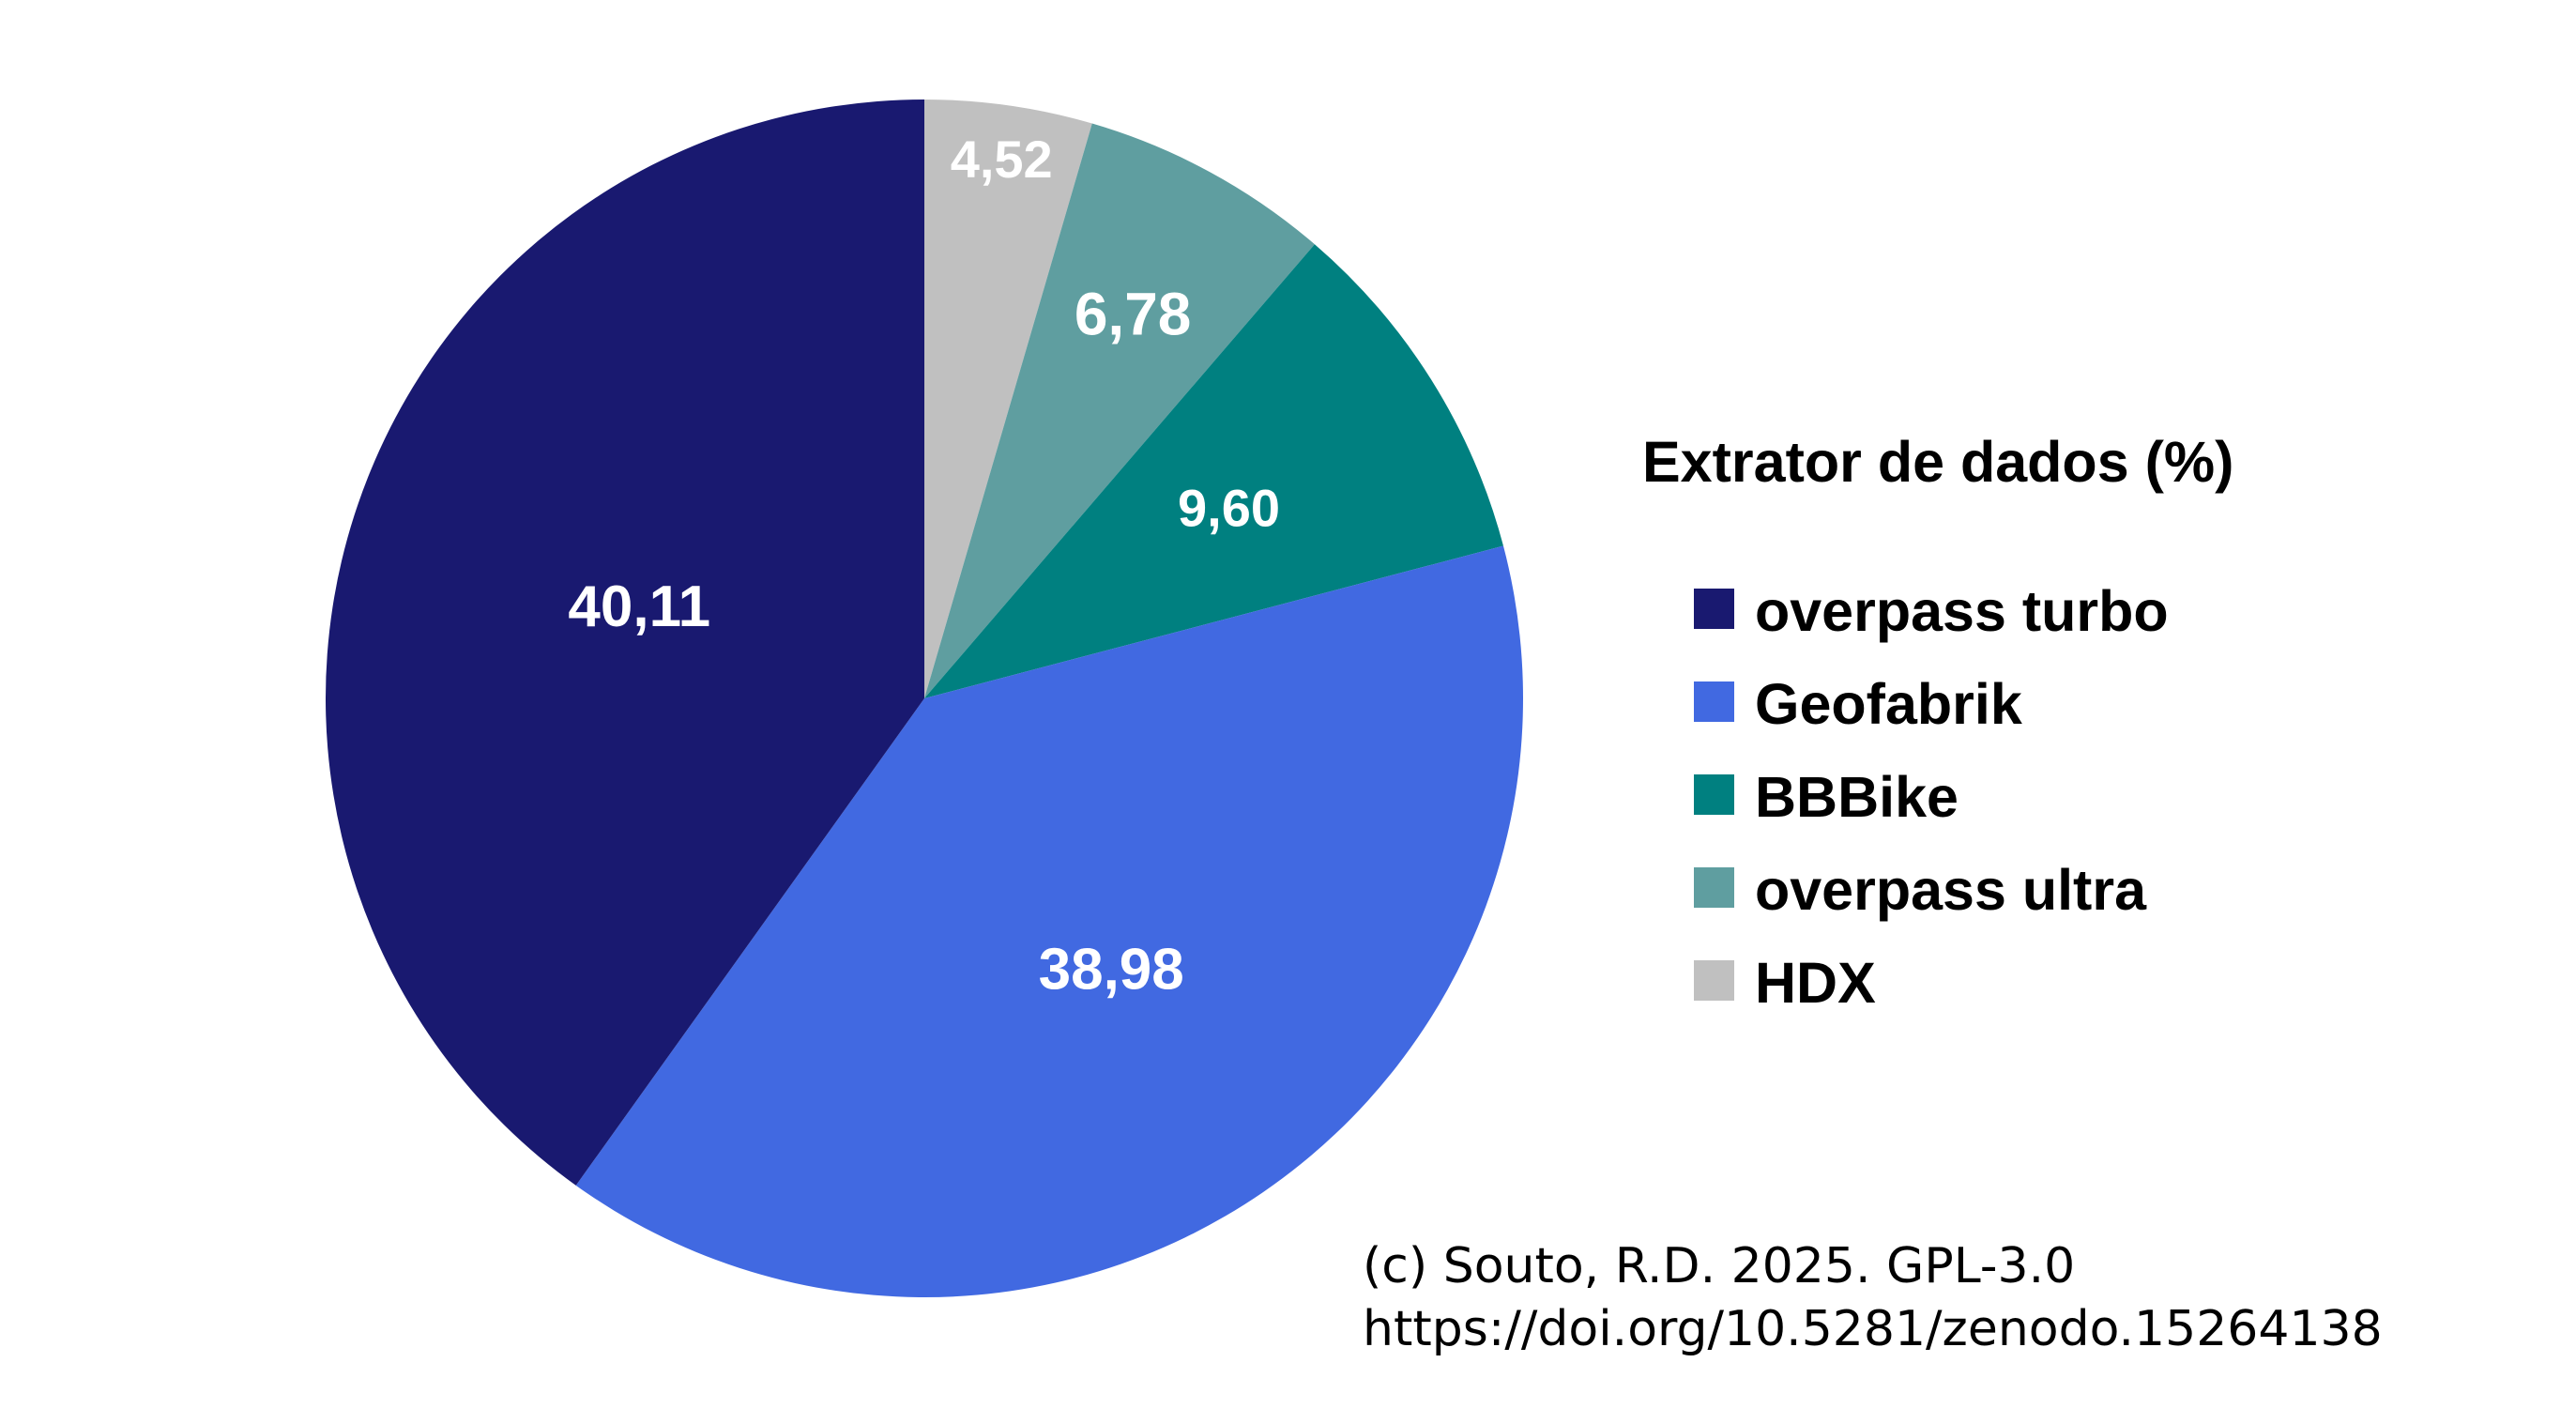  Describe the element at coordinates (1111, 970) in the screenshot. I see `slice-value-label-geofabrik: 38,98` at that location.